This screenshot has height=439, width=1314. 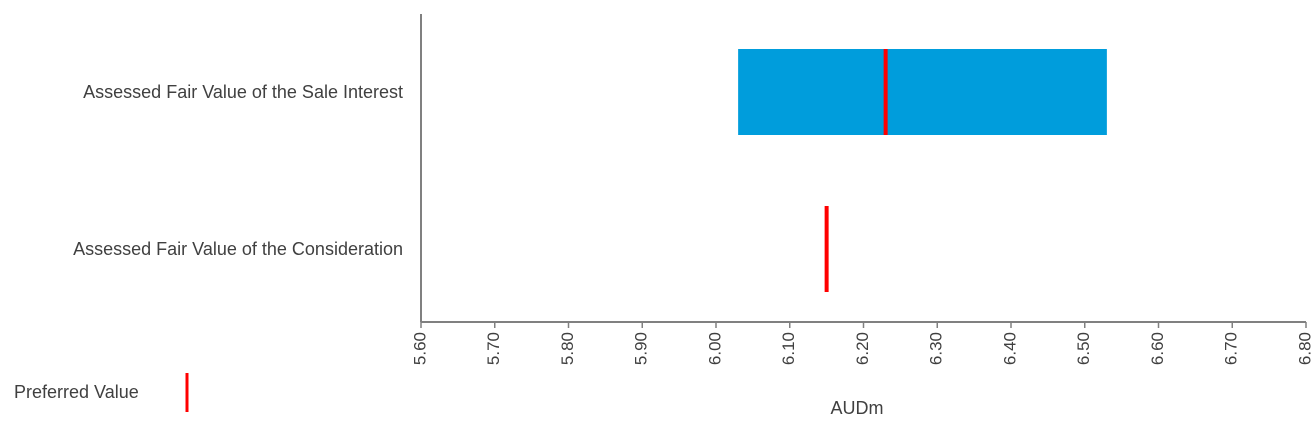 What do you see at coordinates (936, 348) in the screenshot?
I see `x-tick-label: 6.30` at bounding box center [936, 348].